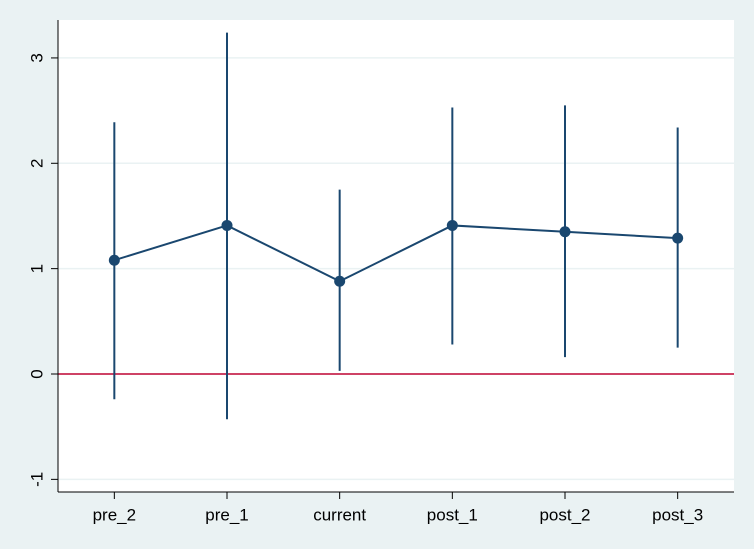 The image size is (754, 549). I want to click on y-tick-label: 3, so click(36, 57).